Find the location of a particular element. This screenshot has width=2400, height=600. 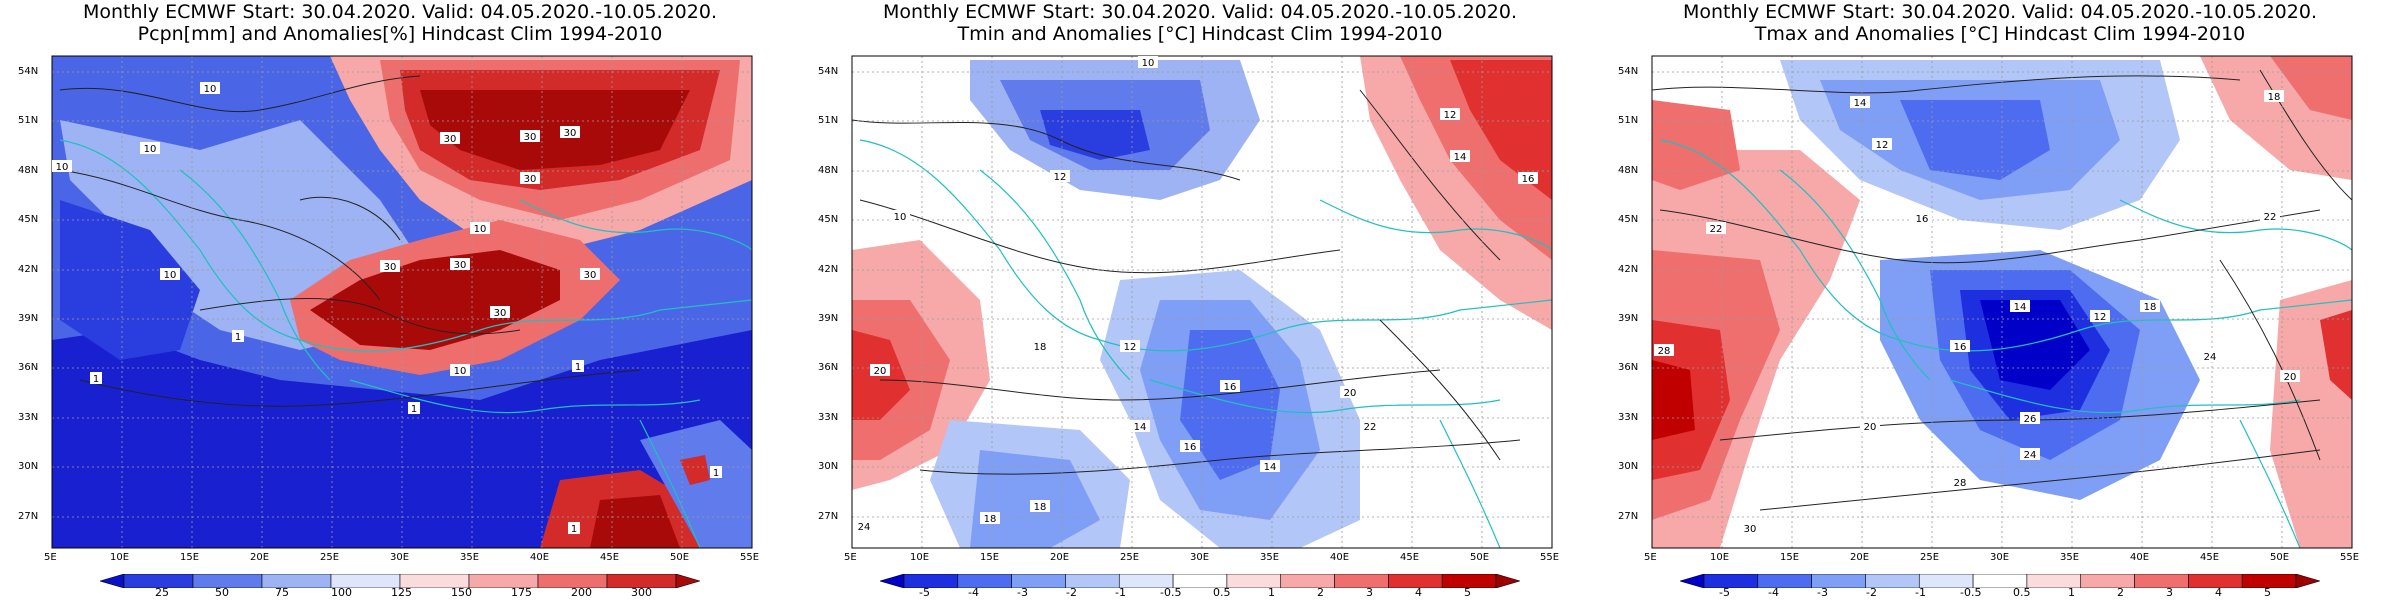

colorbar-label: 3 is located at coordinates (2169, 592).